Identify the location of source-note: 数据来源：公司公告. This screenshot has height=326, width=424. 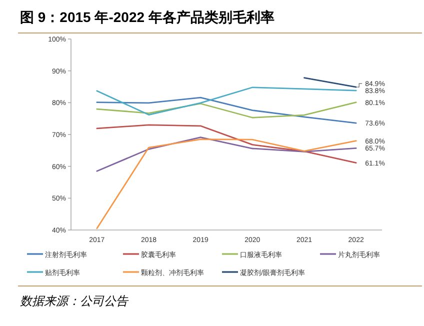
(74, 301).